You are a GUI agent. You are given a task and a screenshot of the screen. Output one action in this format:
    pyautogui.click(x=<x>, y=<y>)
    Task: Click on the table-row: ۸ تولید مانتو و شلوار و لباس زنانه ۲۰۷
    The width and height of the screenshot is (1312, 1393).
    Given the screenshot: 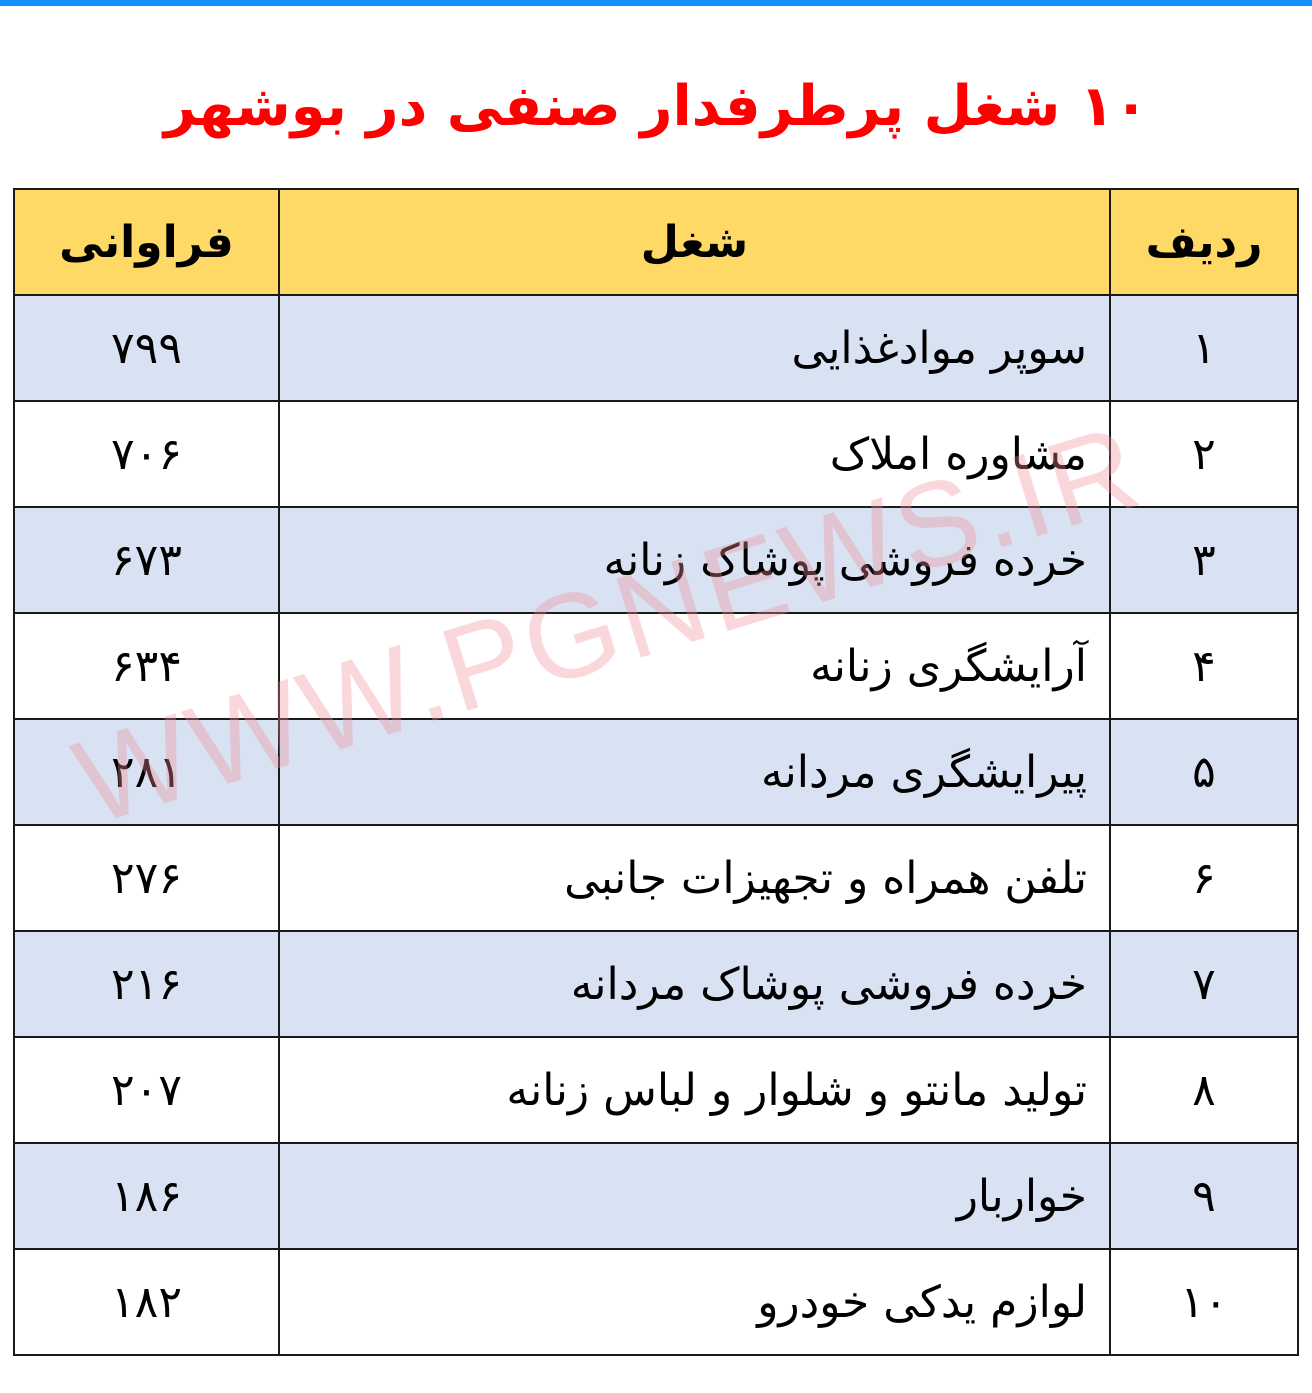 What is the action you would take?
    pyautogui.click(x=656, y=1090)
    